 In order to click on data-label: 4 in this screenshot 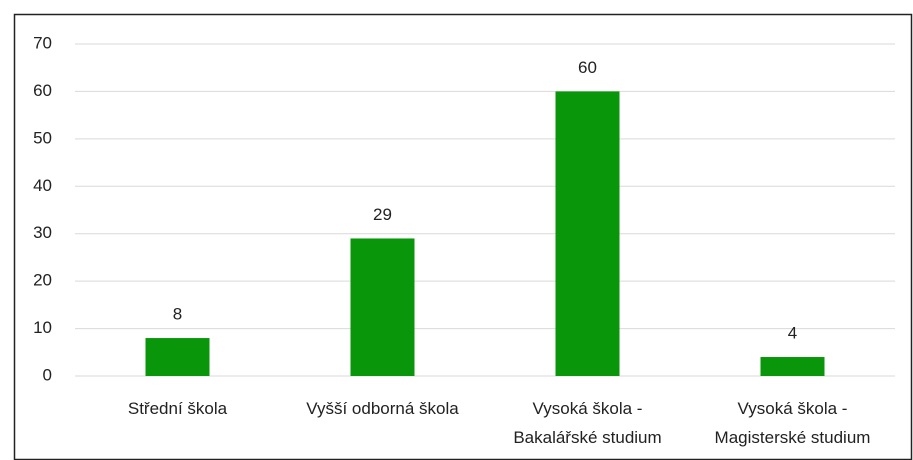, I will do `click(792, 333)`.